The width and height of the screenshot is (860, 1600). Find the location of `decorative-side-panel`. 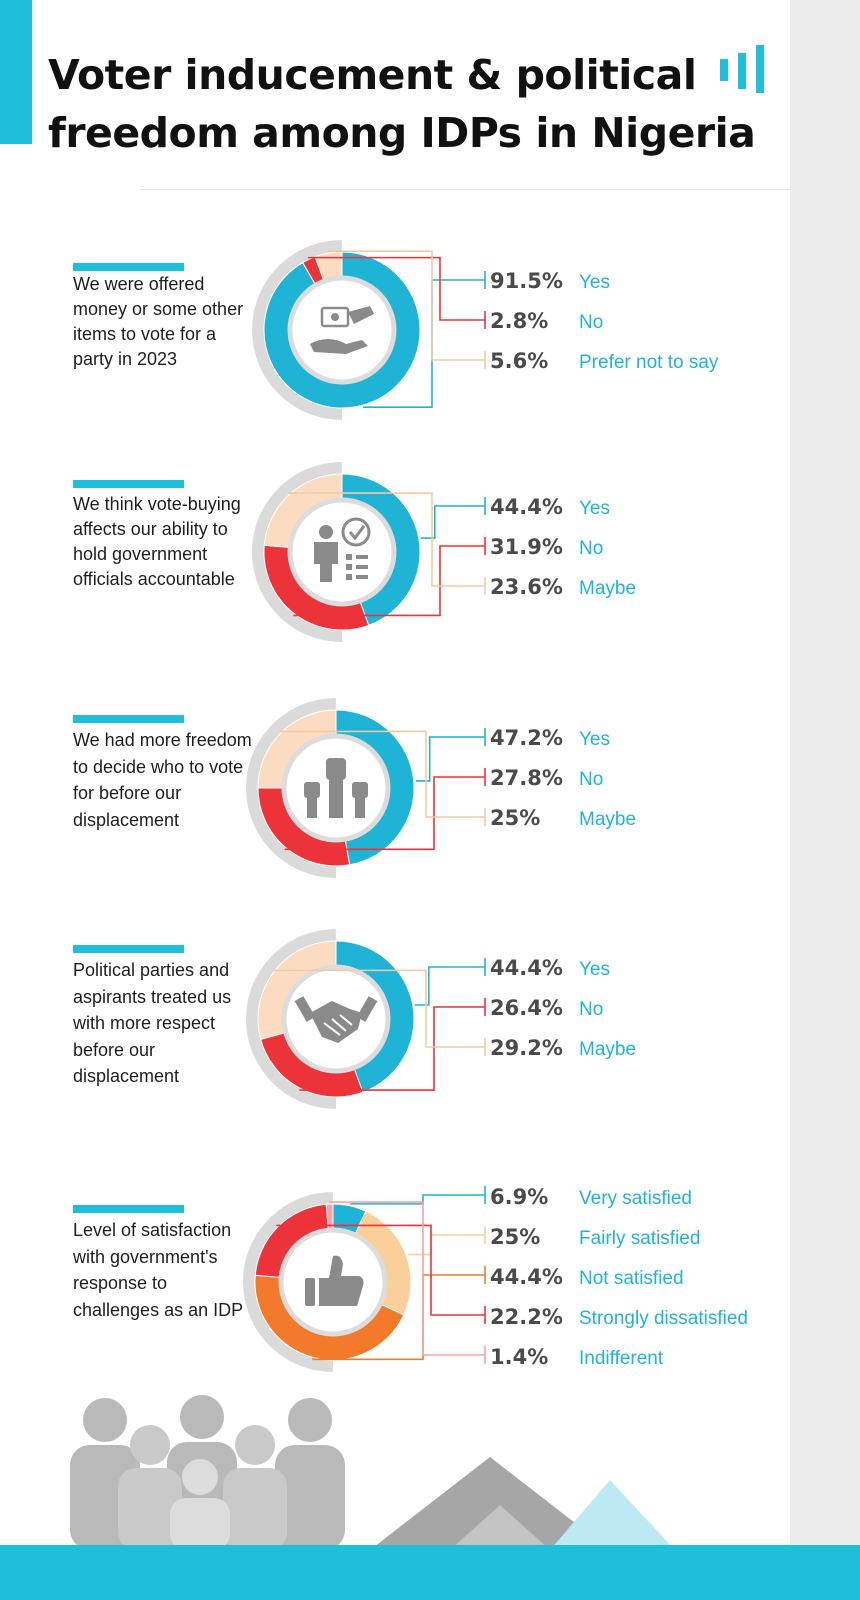

decorative-side-panel is located at coordinates (825, 800).